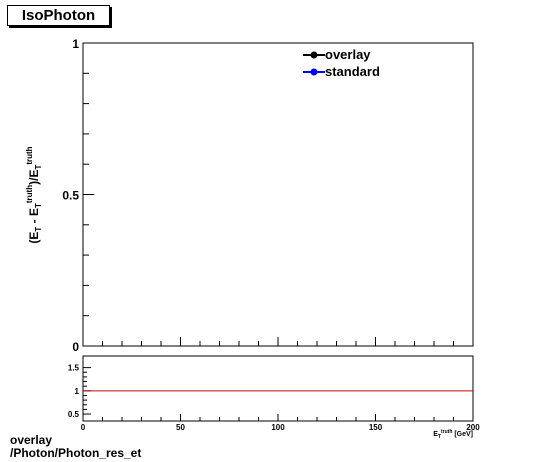 The image size is (546, 462). I want to click on legend-label-standard: standard, so click(352, 71).